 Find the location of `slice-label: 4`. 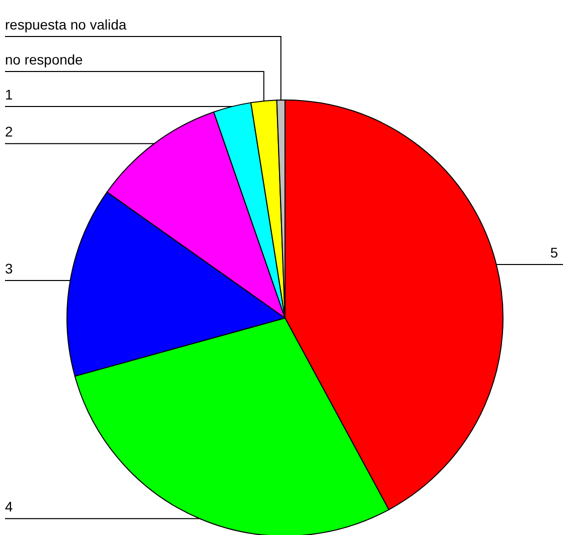

slice-label: 4 is located at coordinates (9, 506).